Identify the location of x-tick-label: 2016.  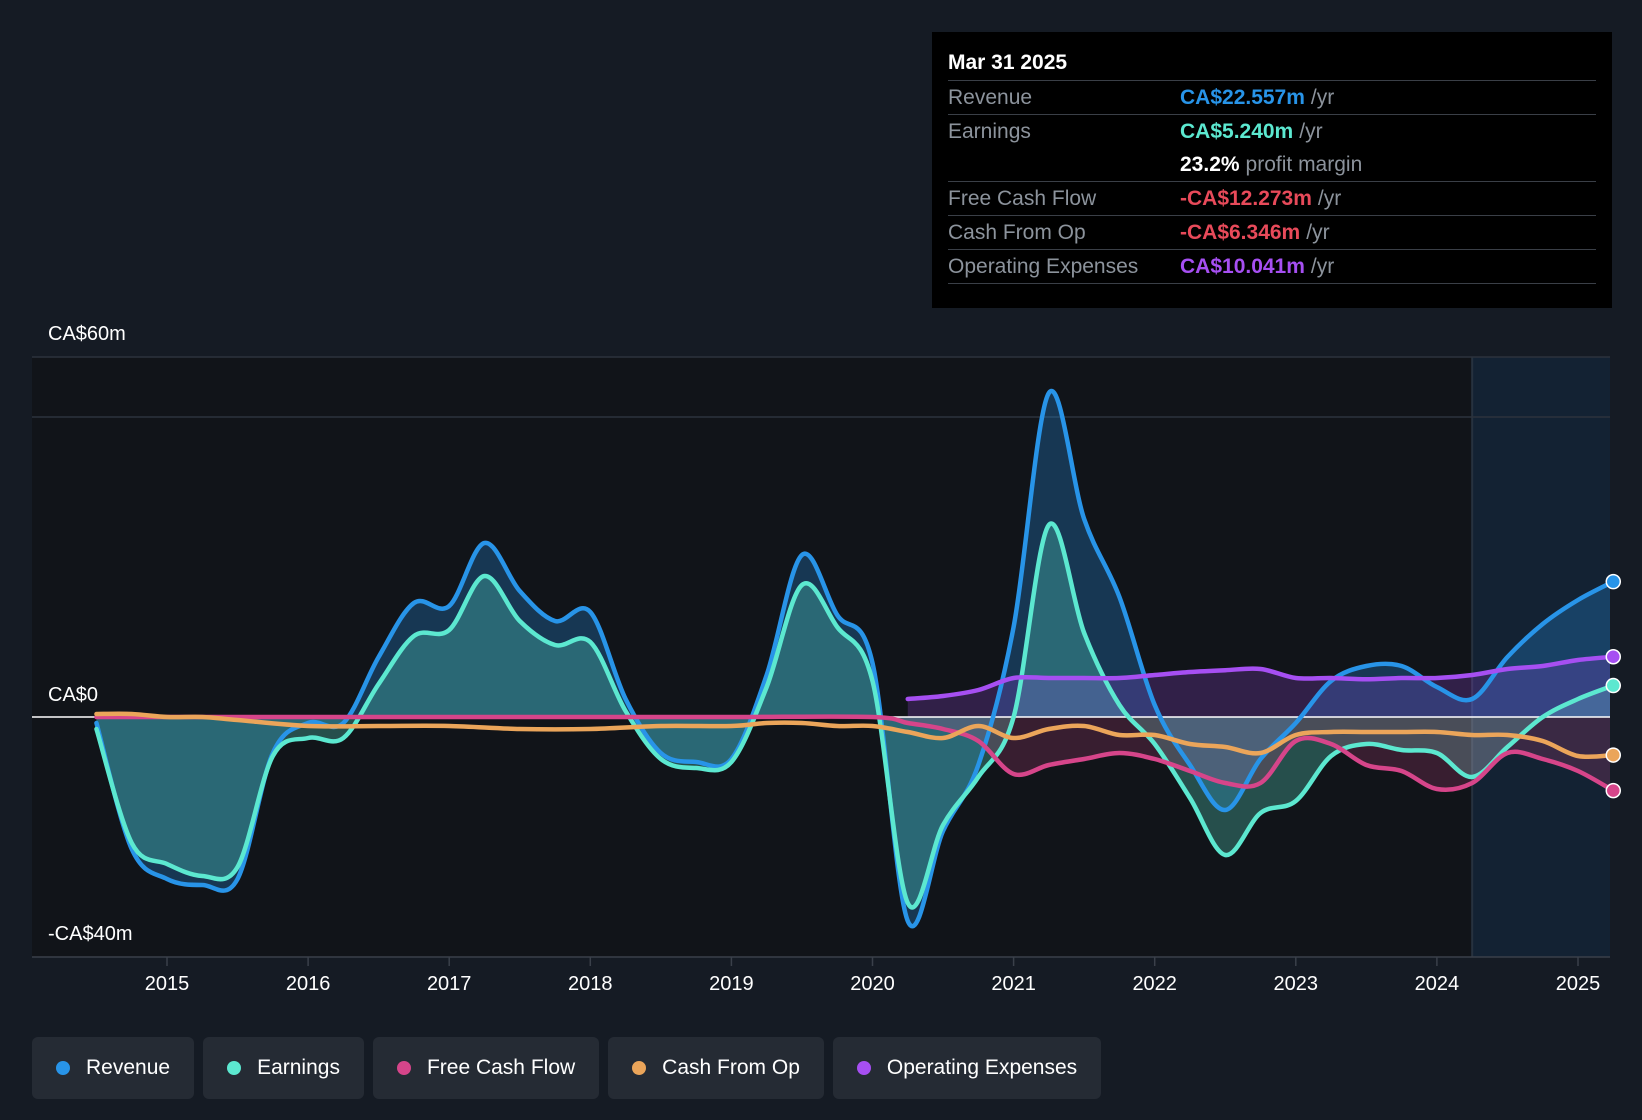
(308, 984).